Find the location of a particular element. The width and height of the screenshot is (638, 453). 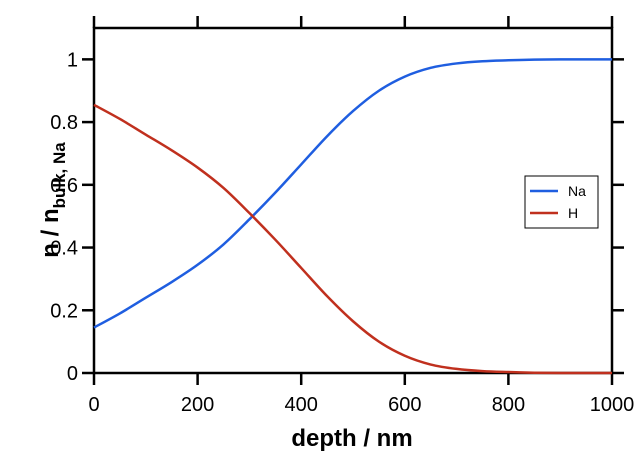

x-tick-label: 600 is located at coordinates (404, 405).